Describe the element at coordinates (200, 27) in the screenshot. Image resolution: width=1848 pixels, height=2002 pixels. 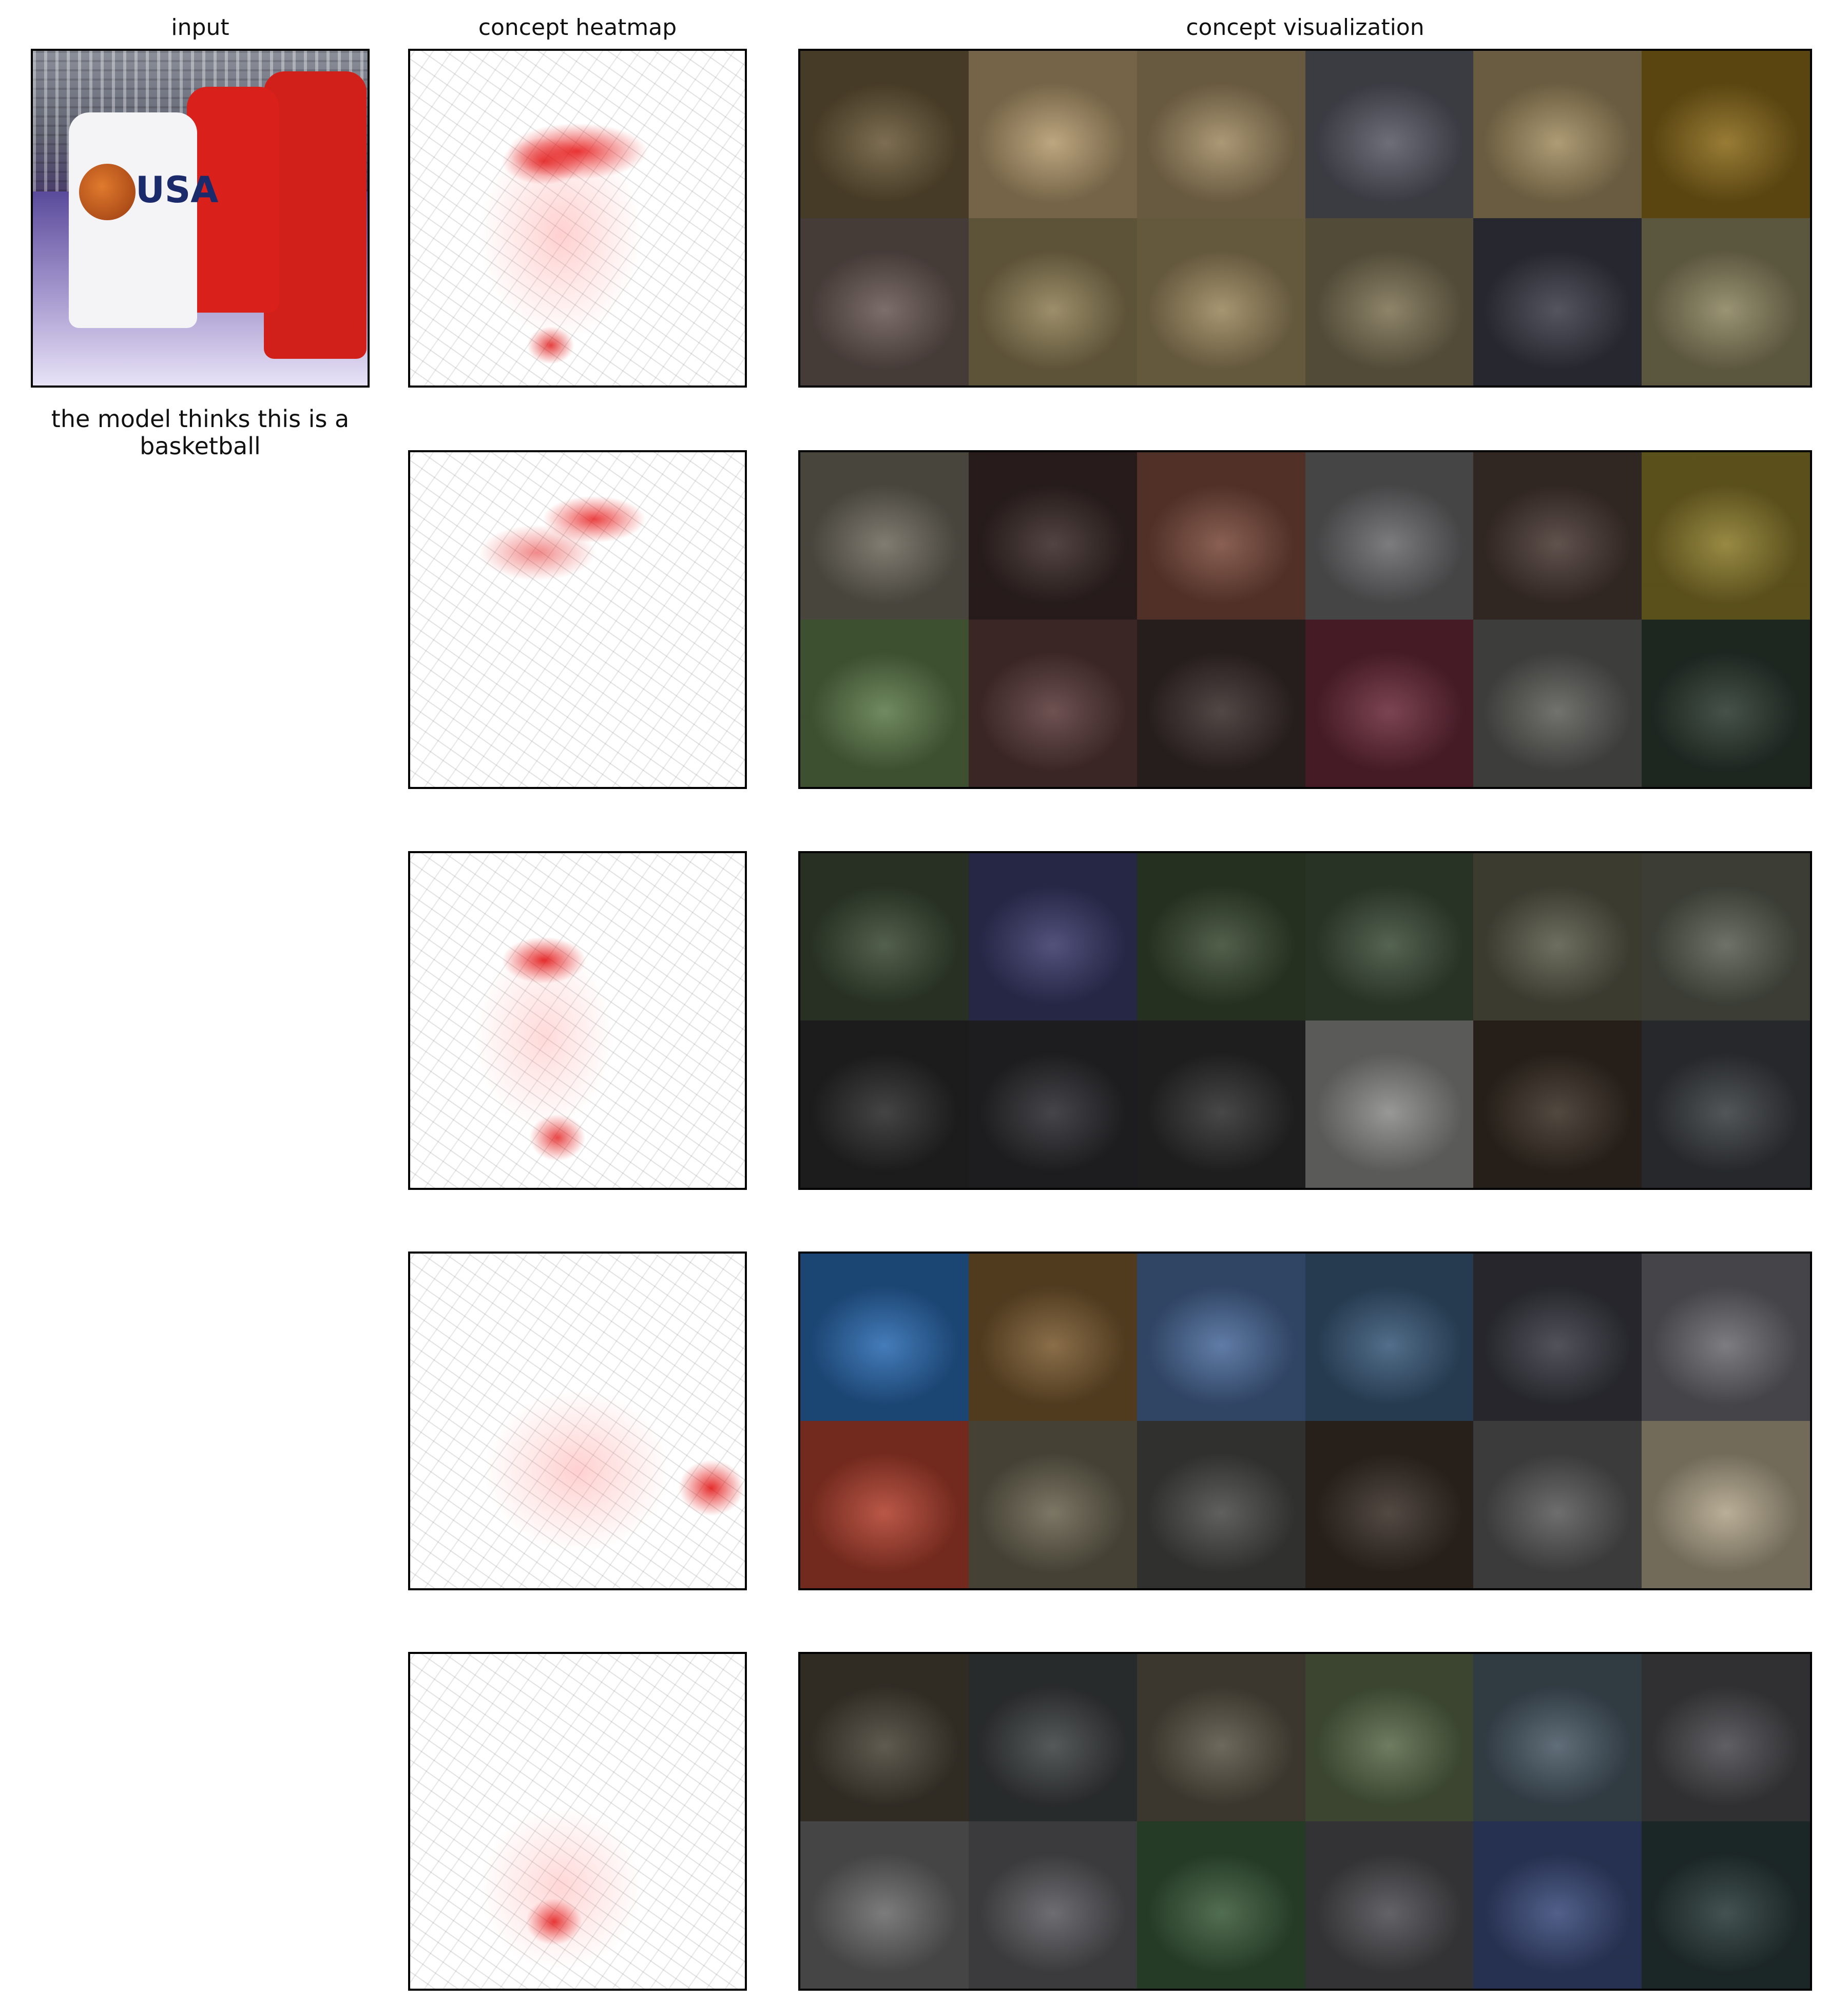
I see `input-column-title: input` at that location.